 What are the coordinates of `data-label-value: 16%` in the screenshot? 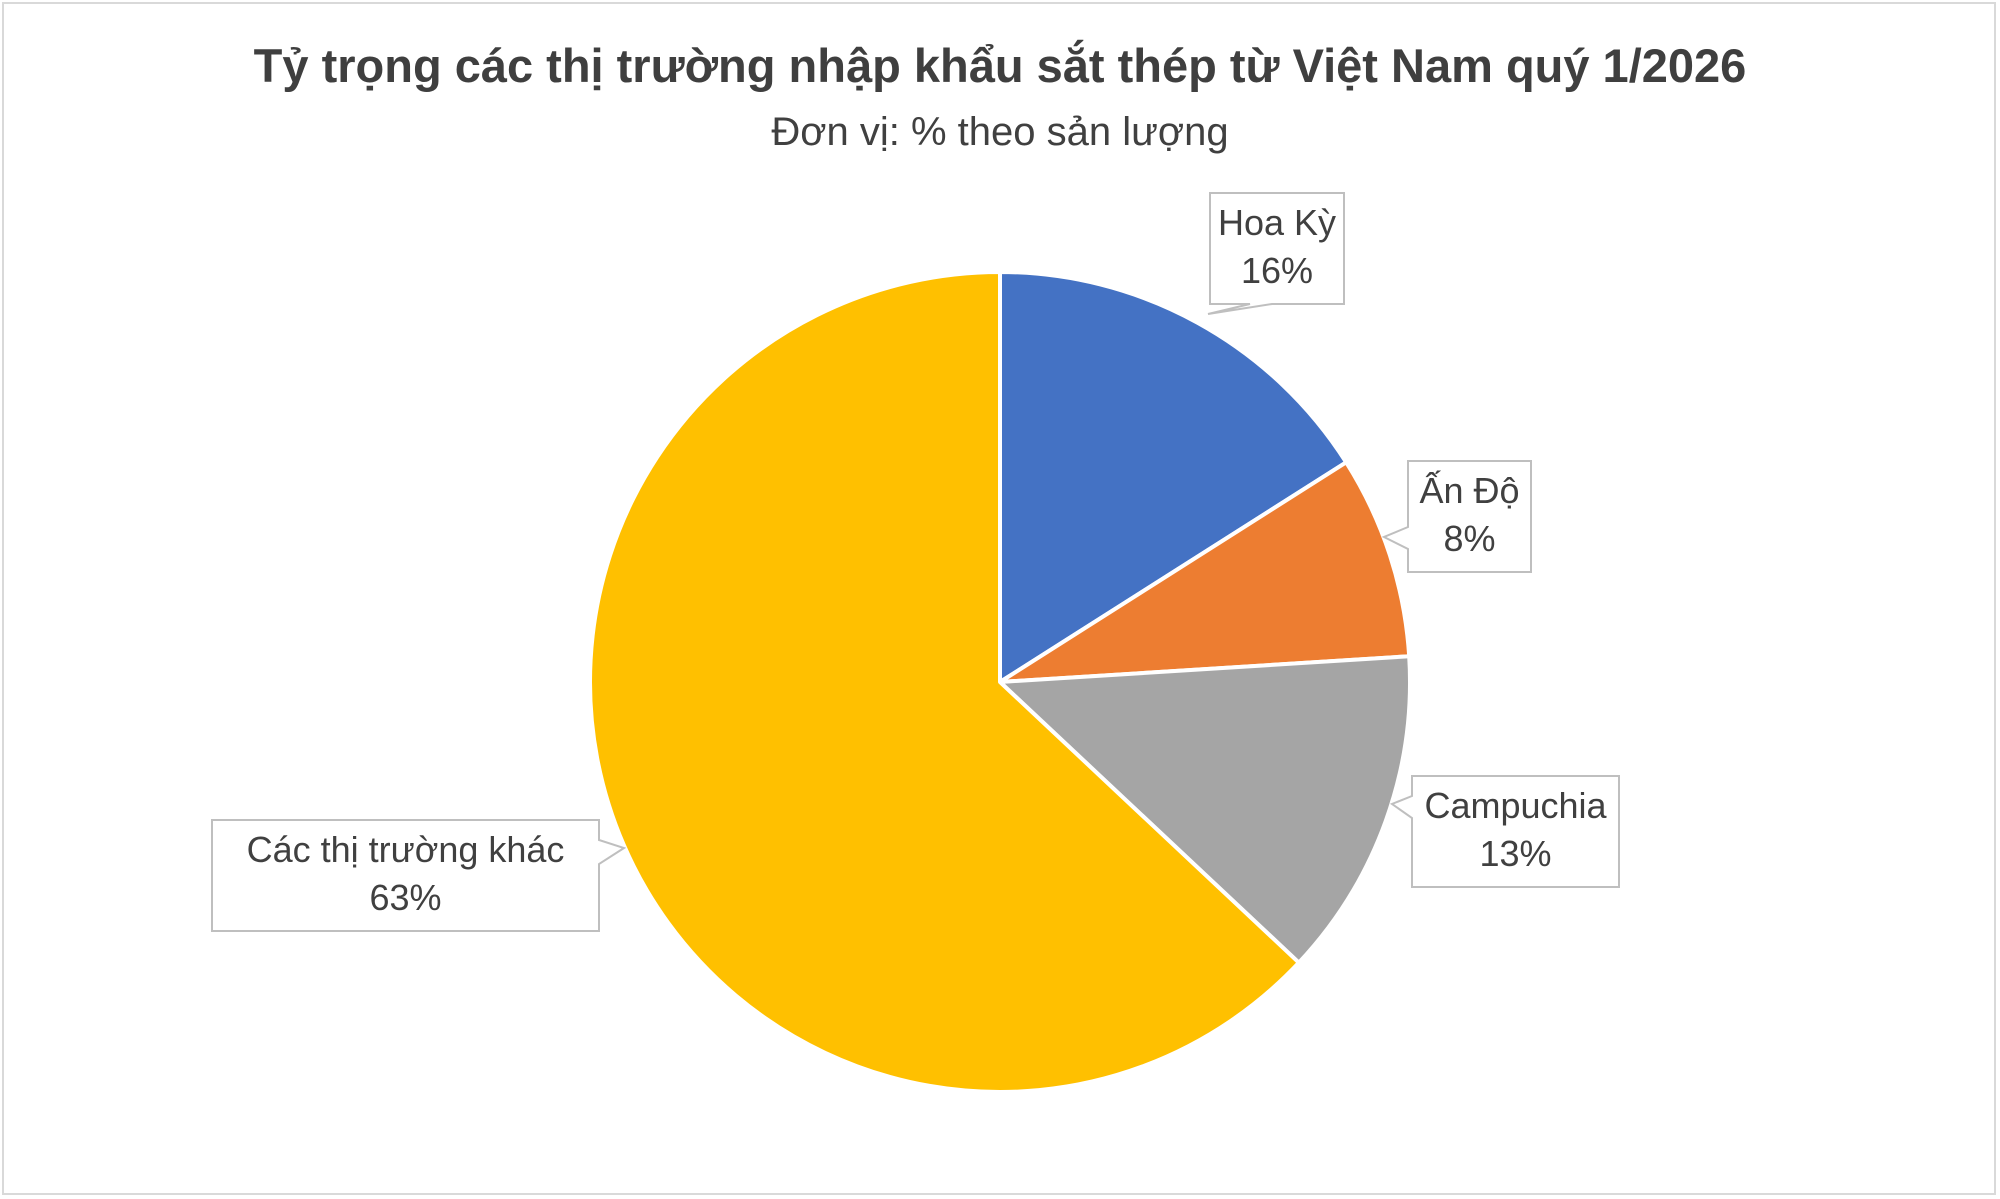 It's located at (1277, 270).